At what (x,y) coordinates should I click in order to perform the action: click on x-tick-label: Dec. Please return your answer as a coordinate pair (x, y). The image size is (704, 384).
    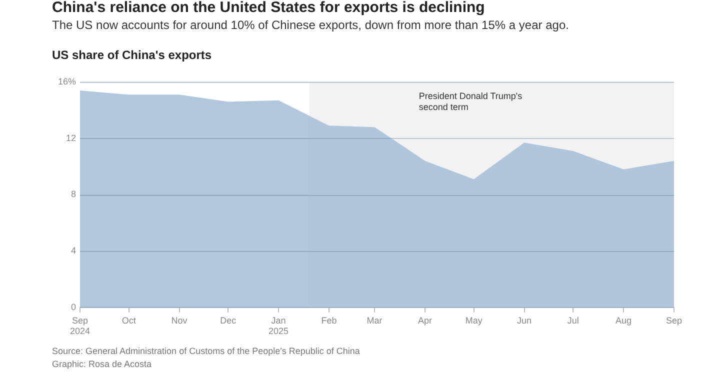
    Looking at the image, I should click on (228, 320).